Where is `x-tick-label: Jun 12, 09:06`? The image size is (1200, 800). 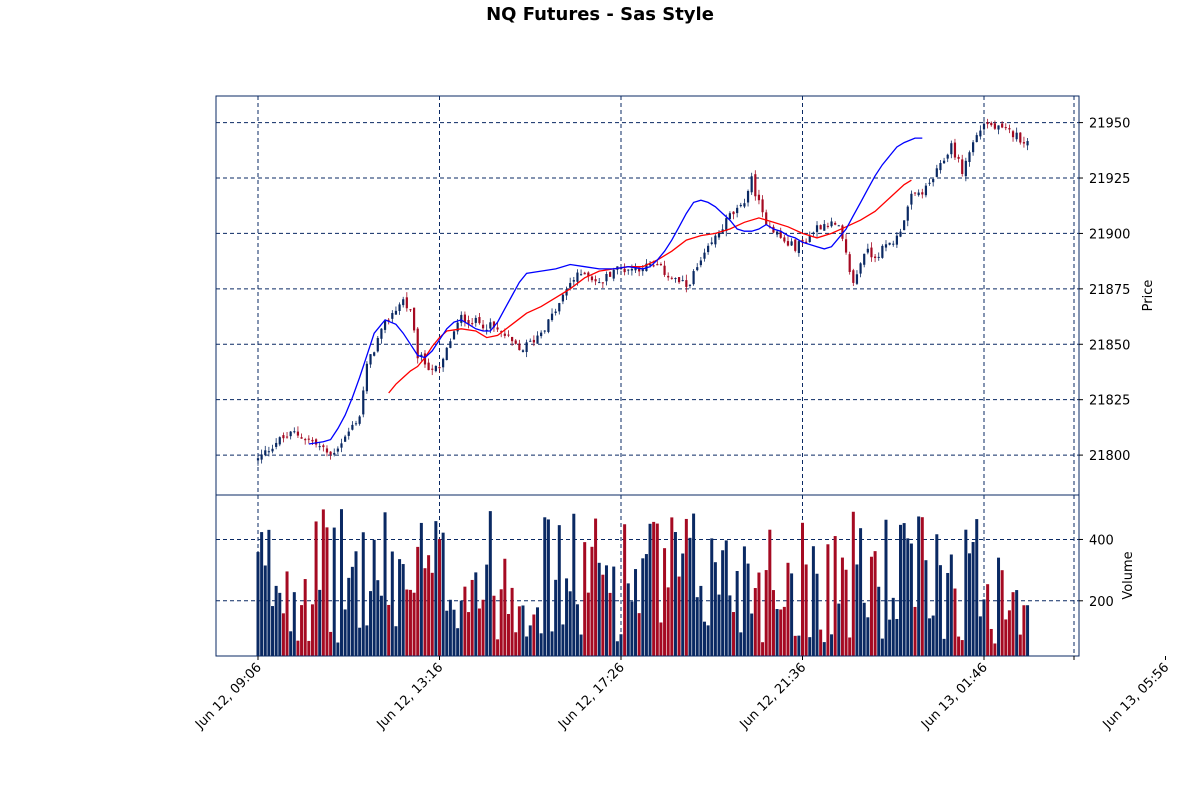 x-tick-label: Jun 12, 09:06 is located at coordinates (228, 696).